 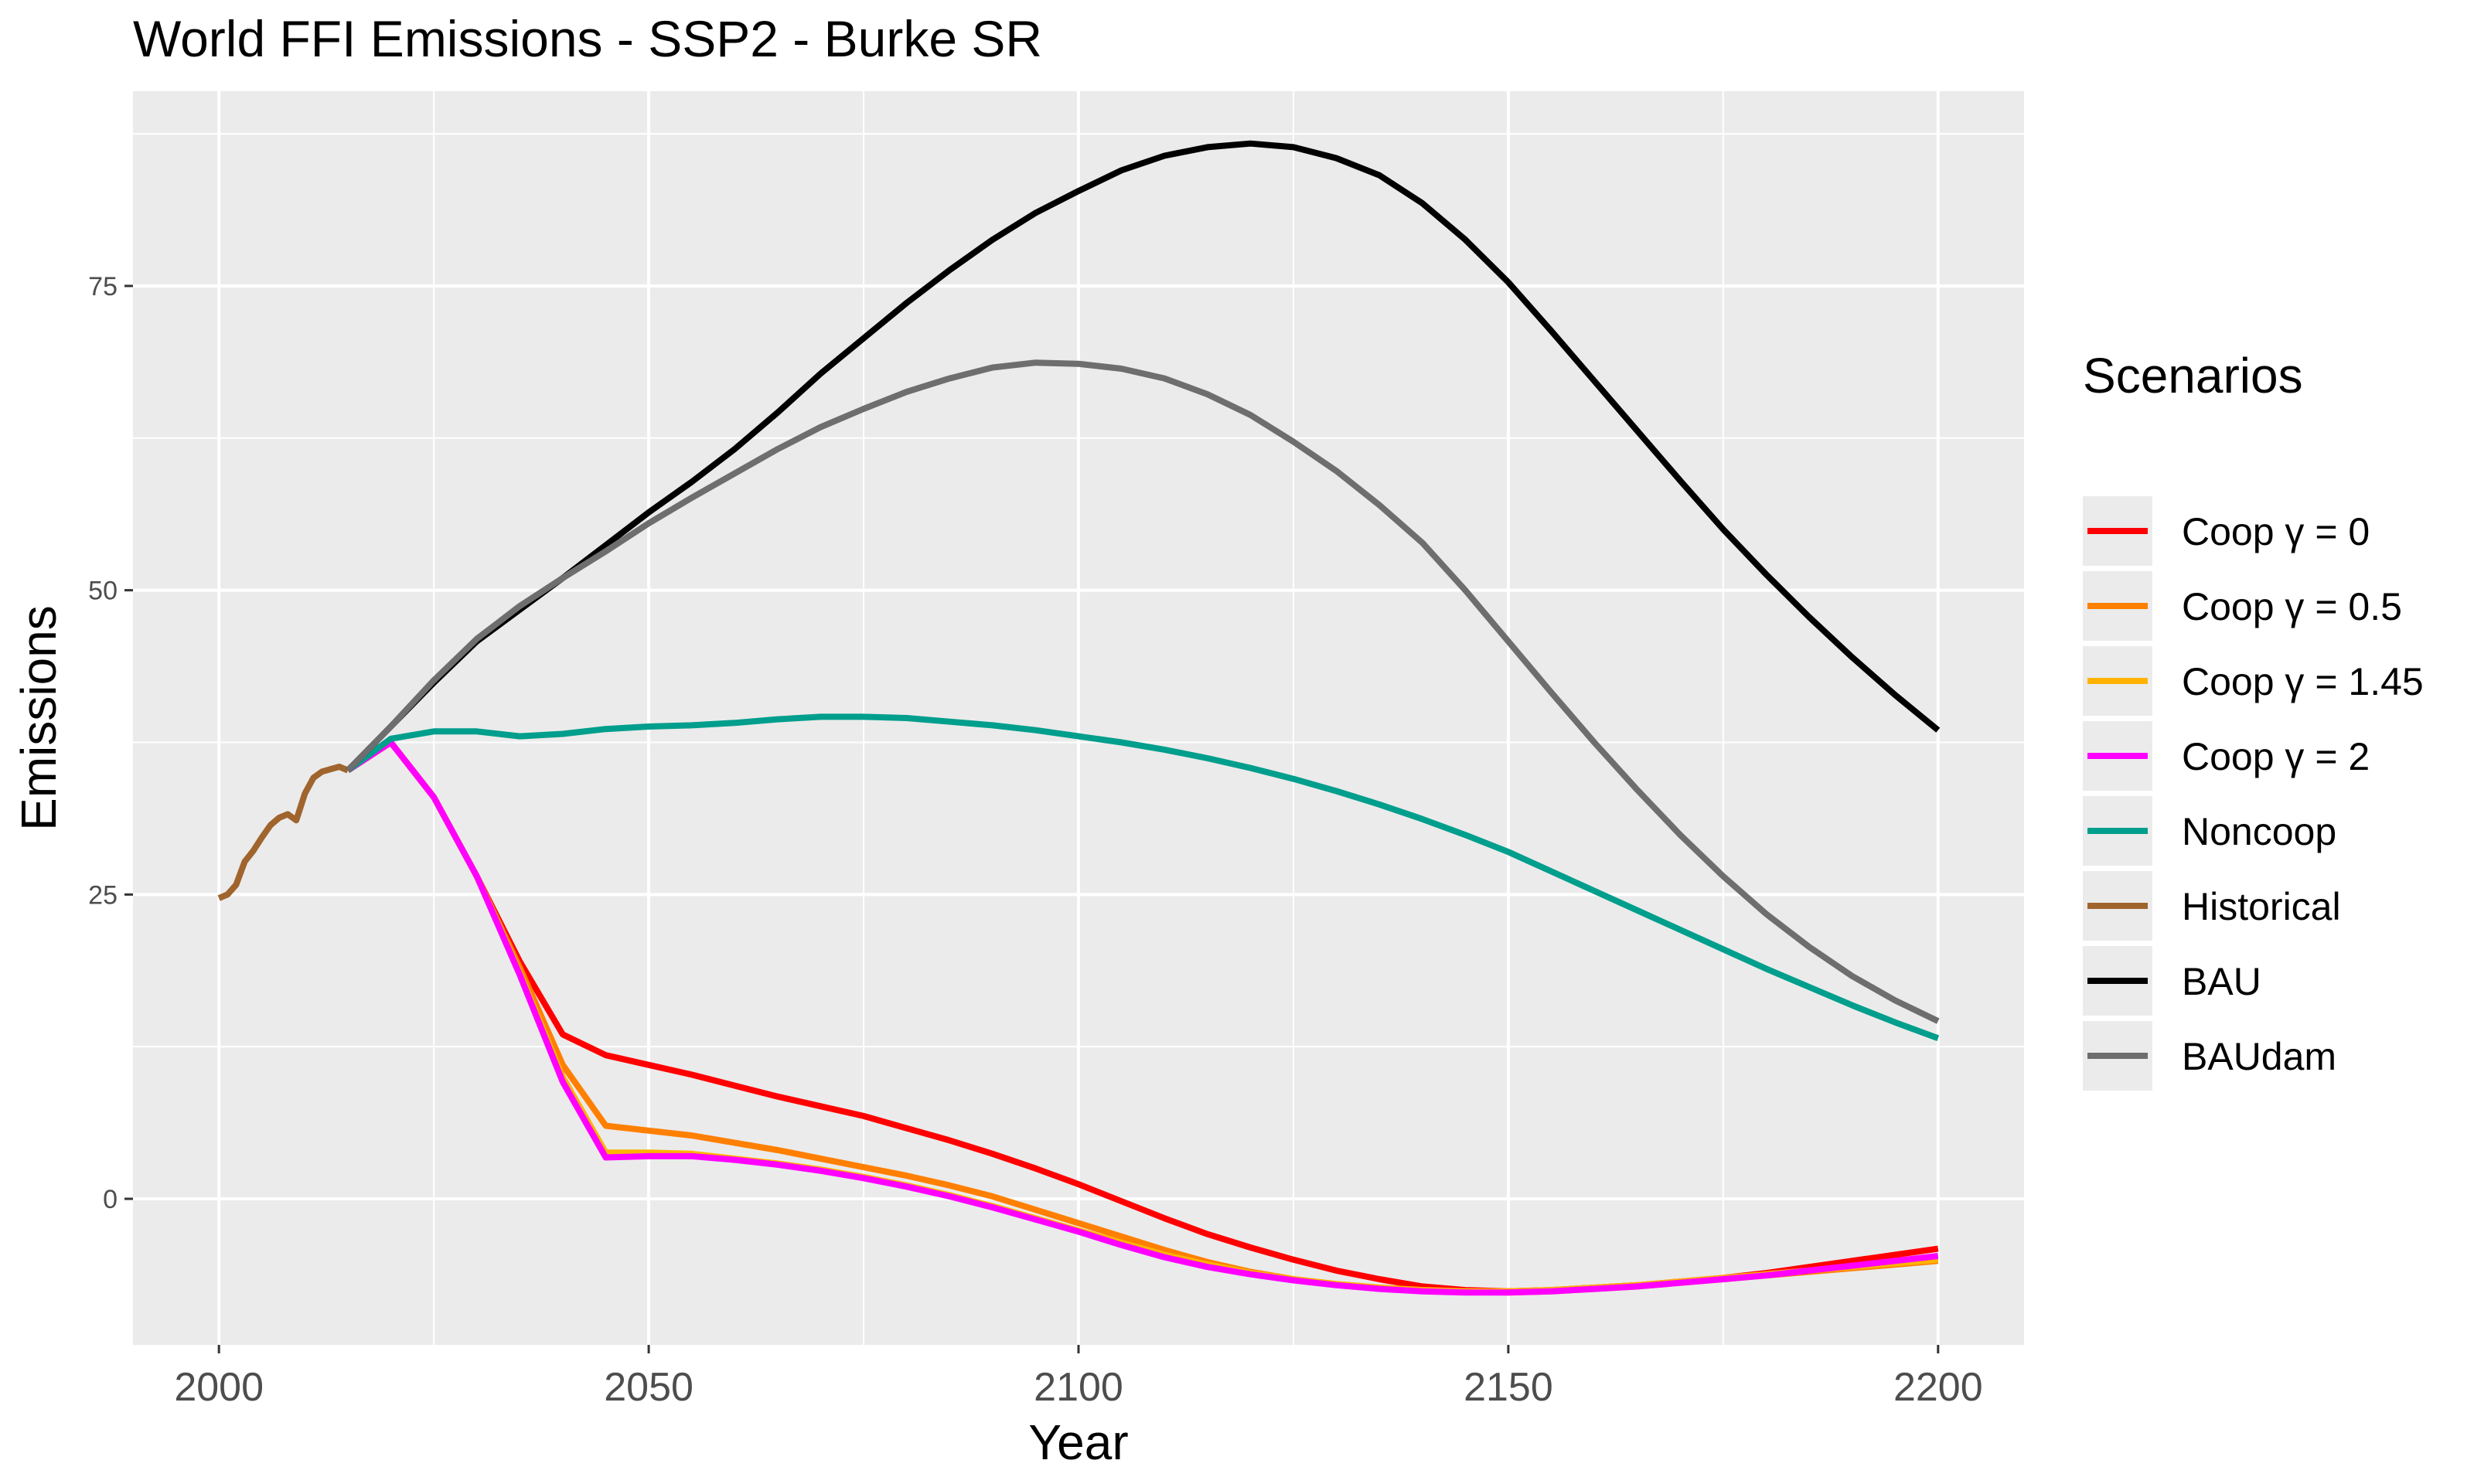 What do you see at coordinates (110, 1199) in the screenshot?
I see `y-tick-label: 0` at bounding box center [110, 1199].